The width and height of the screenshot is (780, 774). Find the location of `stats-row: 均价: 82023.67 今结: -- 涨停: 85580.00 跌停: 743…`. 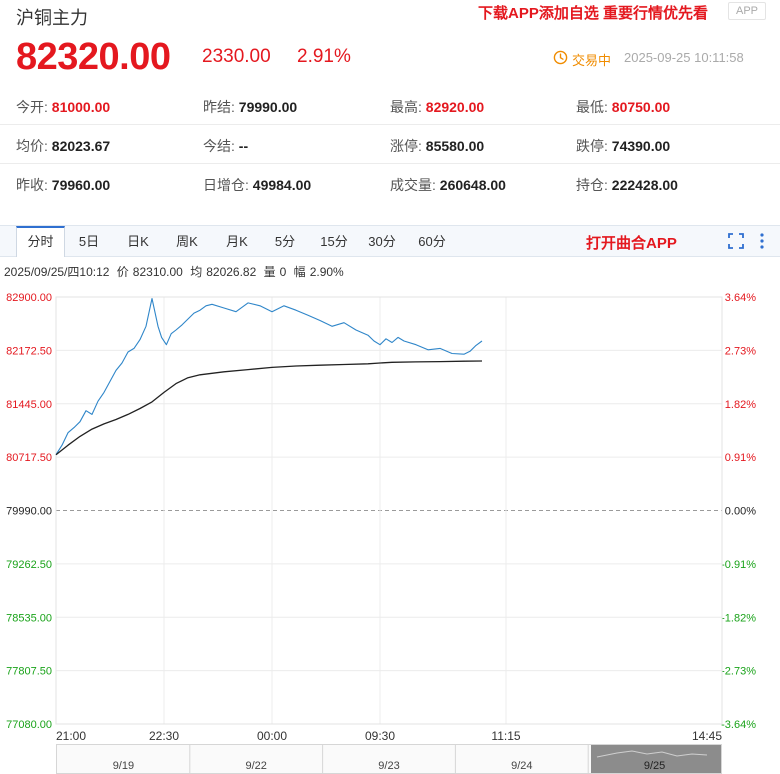

stats-row: 均价: 82023.67 今结: -- 涨停: 85580.00 跌停: 743… is located at coordinates (390, 144).